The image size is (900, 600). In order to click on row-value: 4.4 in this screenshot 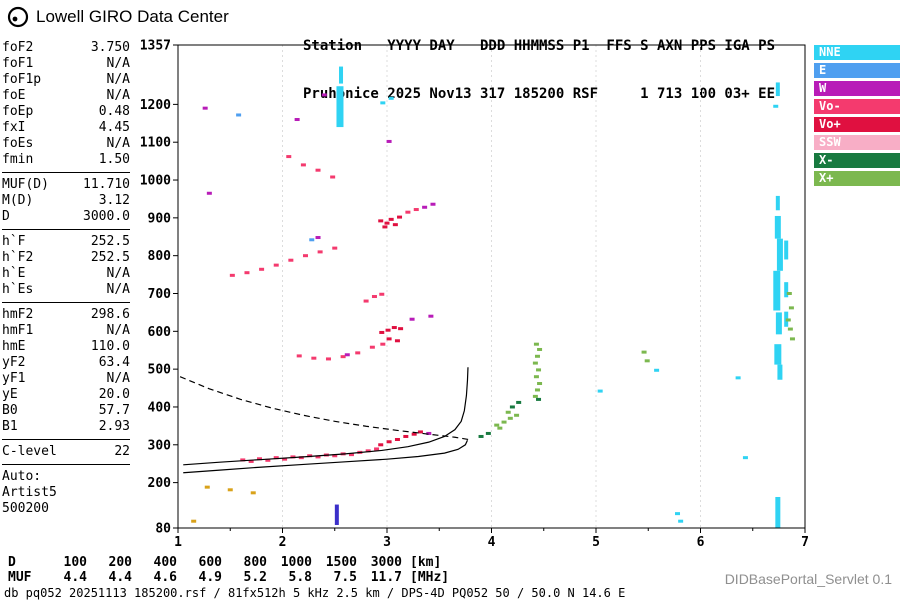, I will do `click(75, 577)`.